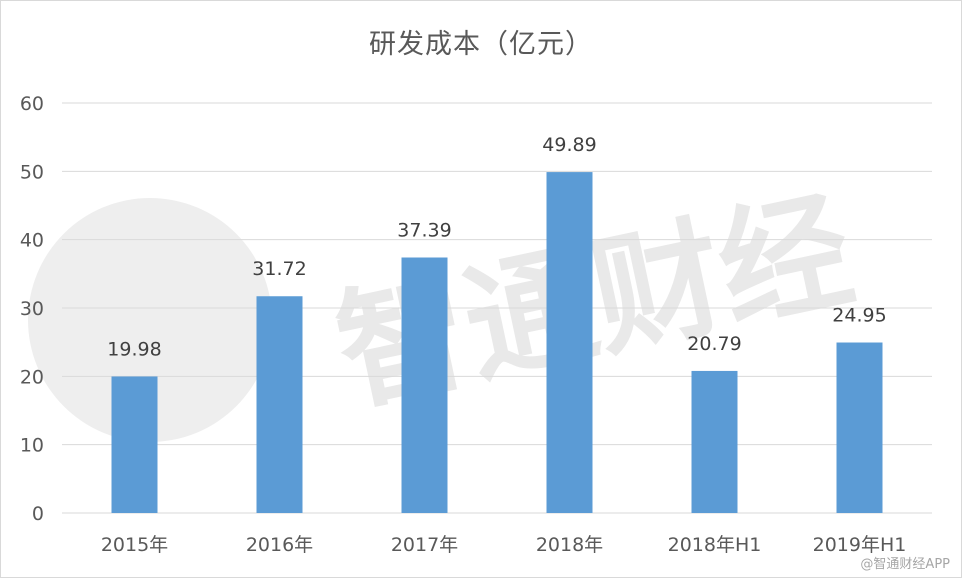 This screenshot has height=578, width=962. I want to click on chart-title: 研发成本（亿元）, so click(481, 44).